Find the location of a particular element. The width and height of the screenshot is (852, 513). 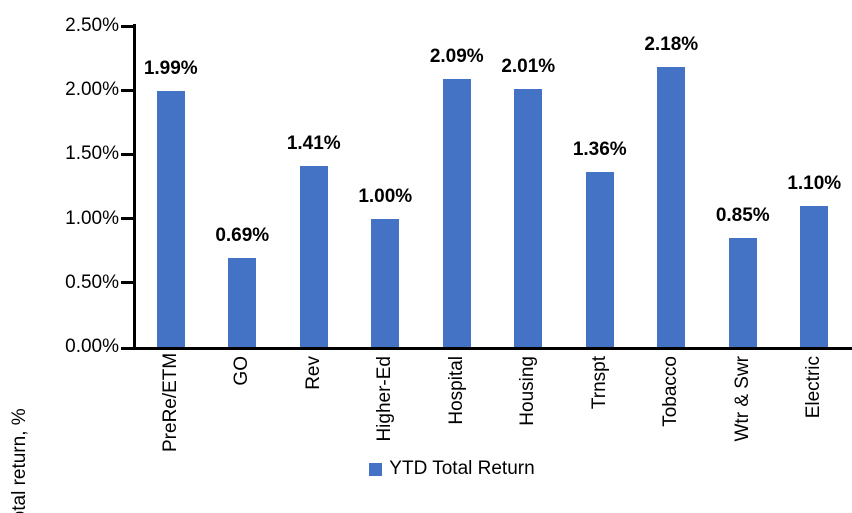

x-axis-label: Trnspt is located at coordinates (599, 383).